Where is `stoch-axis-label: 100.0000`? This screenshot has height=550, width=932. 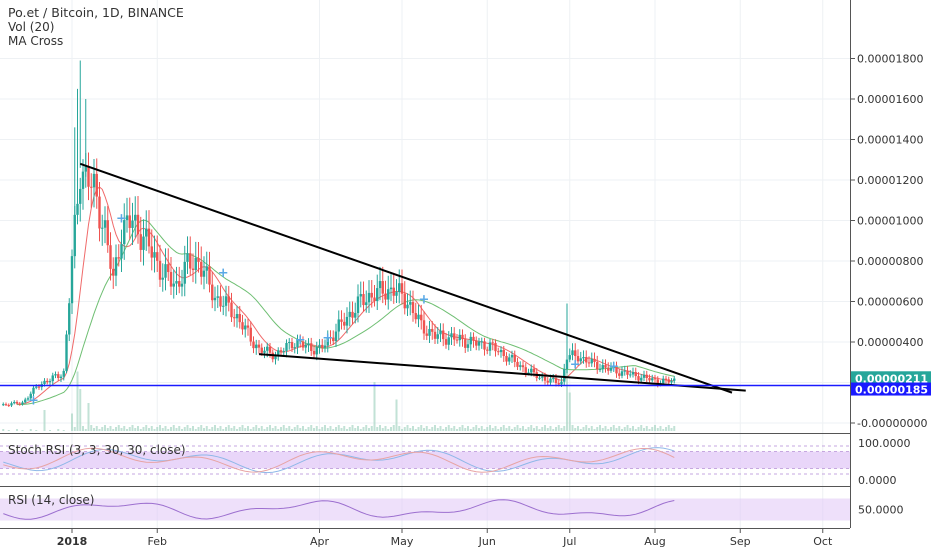
stoch-axis-label: 100.0000 is located at coordinates (884, 443).